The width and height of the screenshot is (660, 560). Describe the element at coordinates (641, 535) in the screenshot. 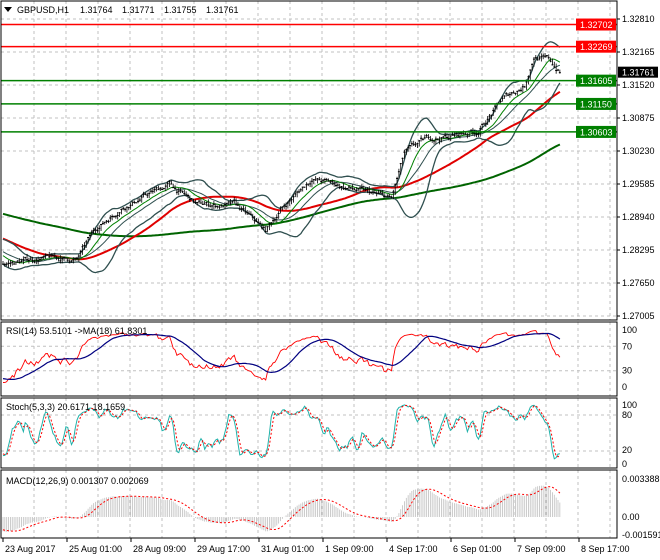

I see `macd-tick-label: -0.001591` at that location.